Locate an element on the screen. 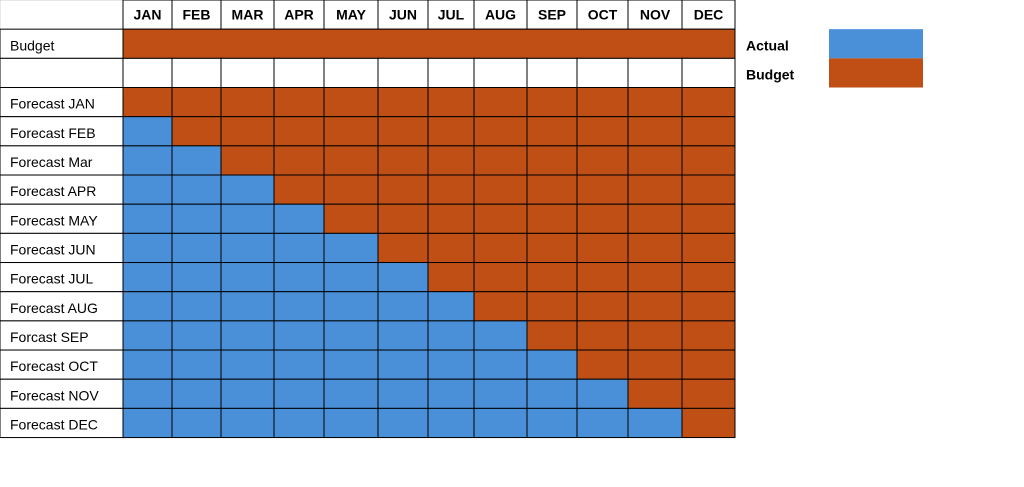  month-header: JUN is located at coordinates (403, 15).